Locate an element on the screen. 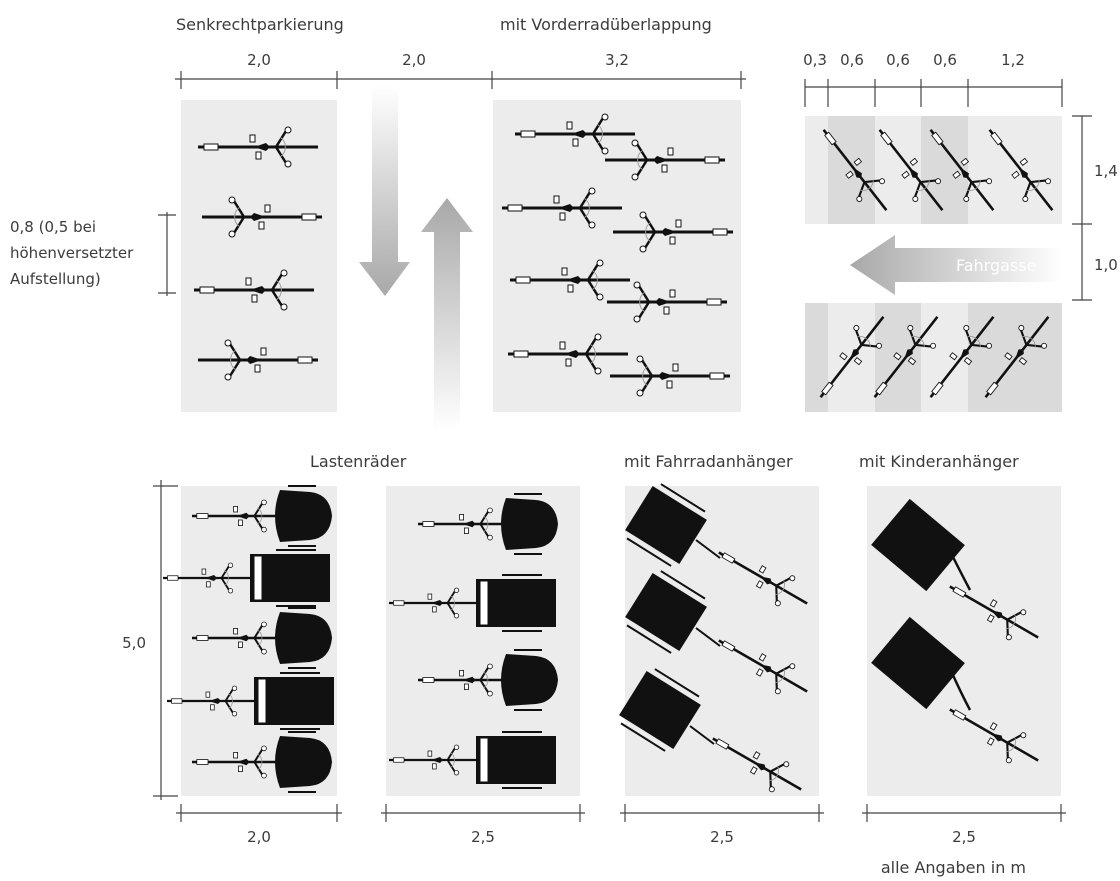 This screenshot has width=1120, height=881. spacing-dimension is located at coordinates (167, 254).